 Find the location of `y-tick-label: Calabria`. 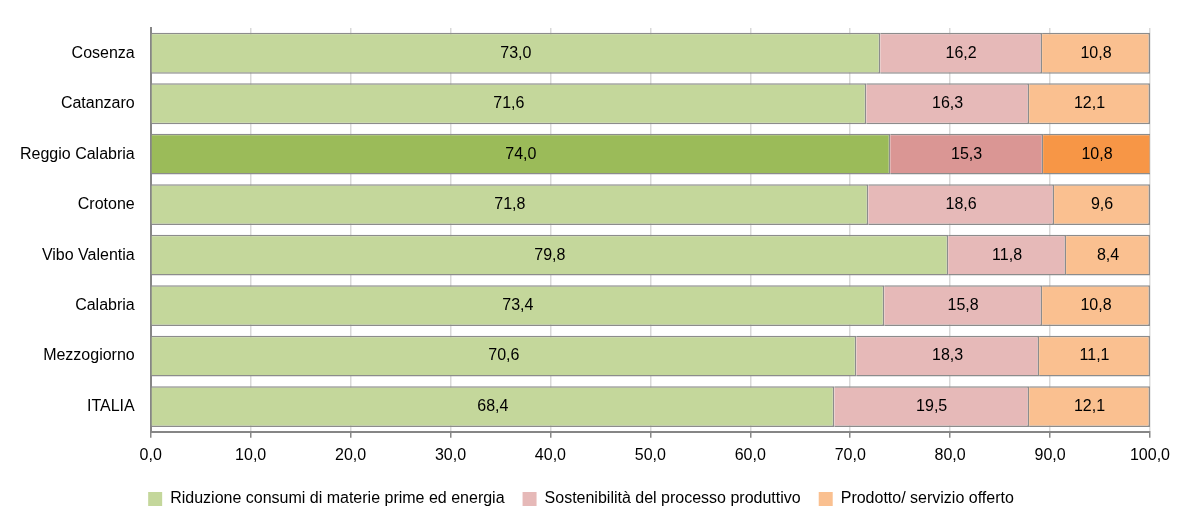

y-tick-label: Calabria is located at coordinates (105, 305).